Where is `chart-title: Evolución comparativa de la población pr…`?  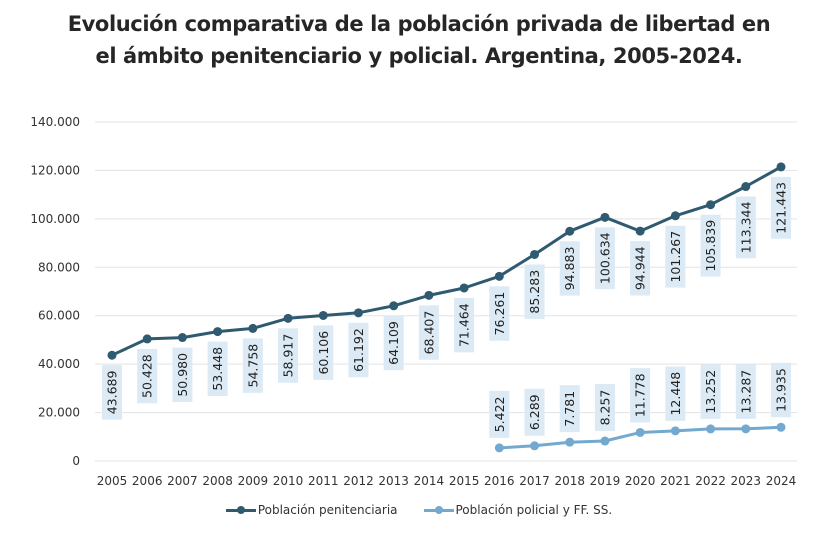
chart-title: Evolución comparativa de la población pr… is located at coordinates (419, 40).